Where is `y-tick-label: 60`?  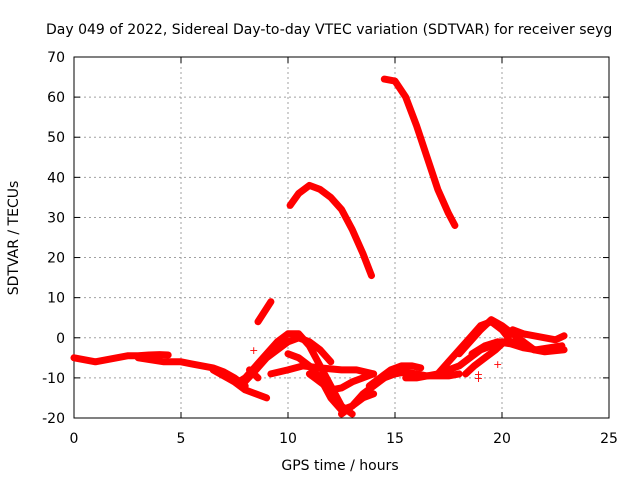 y-tick-label: 60 is located at coordinates (56, 98).